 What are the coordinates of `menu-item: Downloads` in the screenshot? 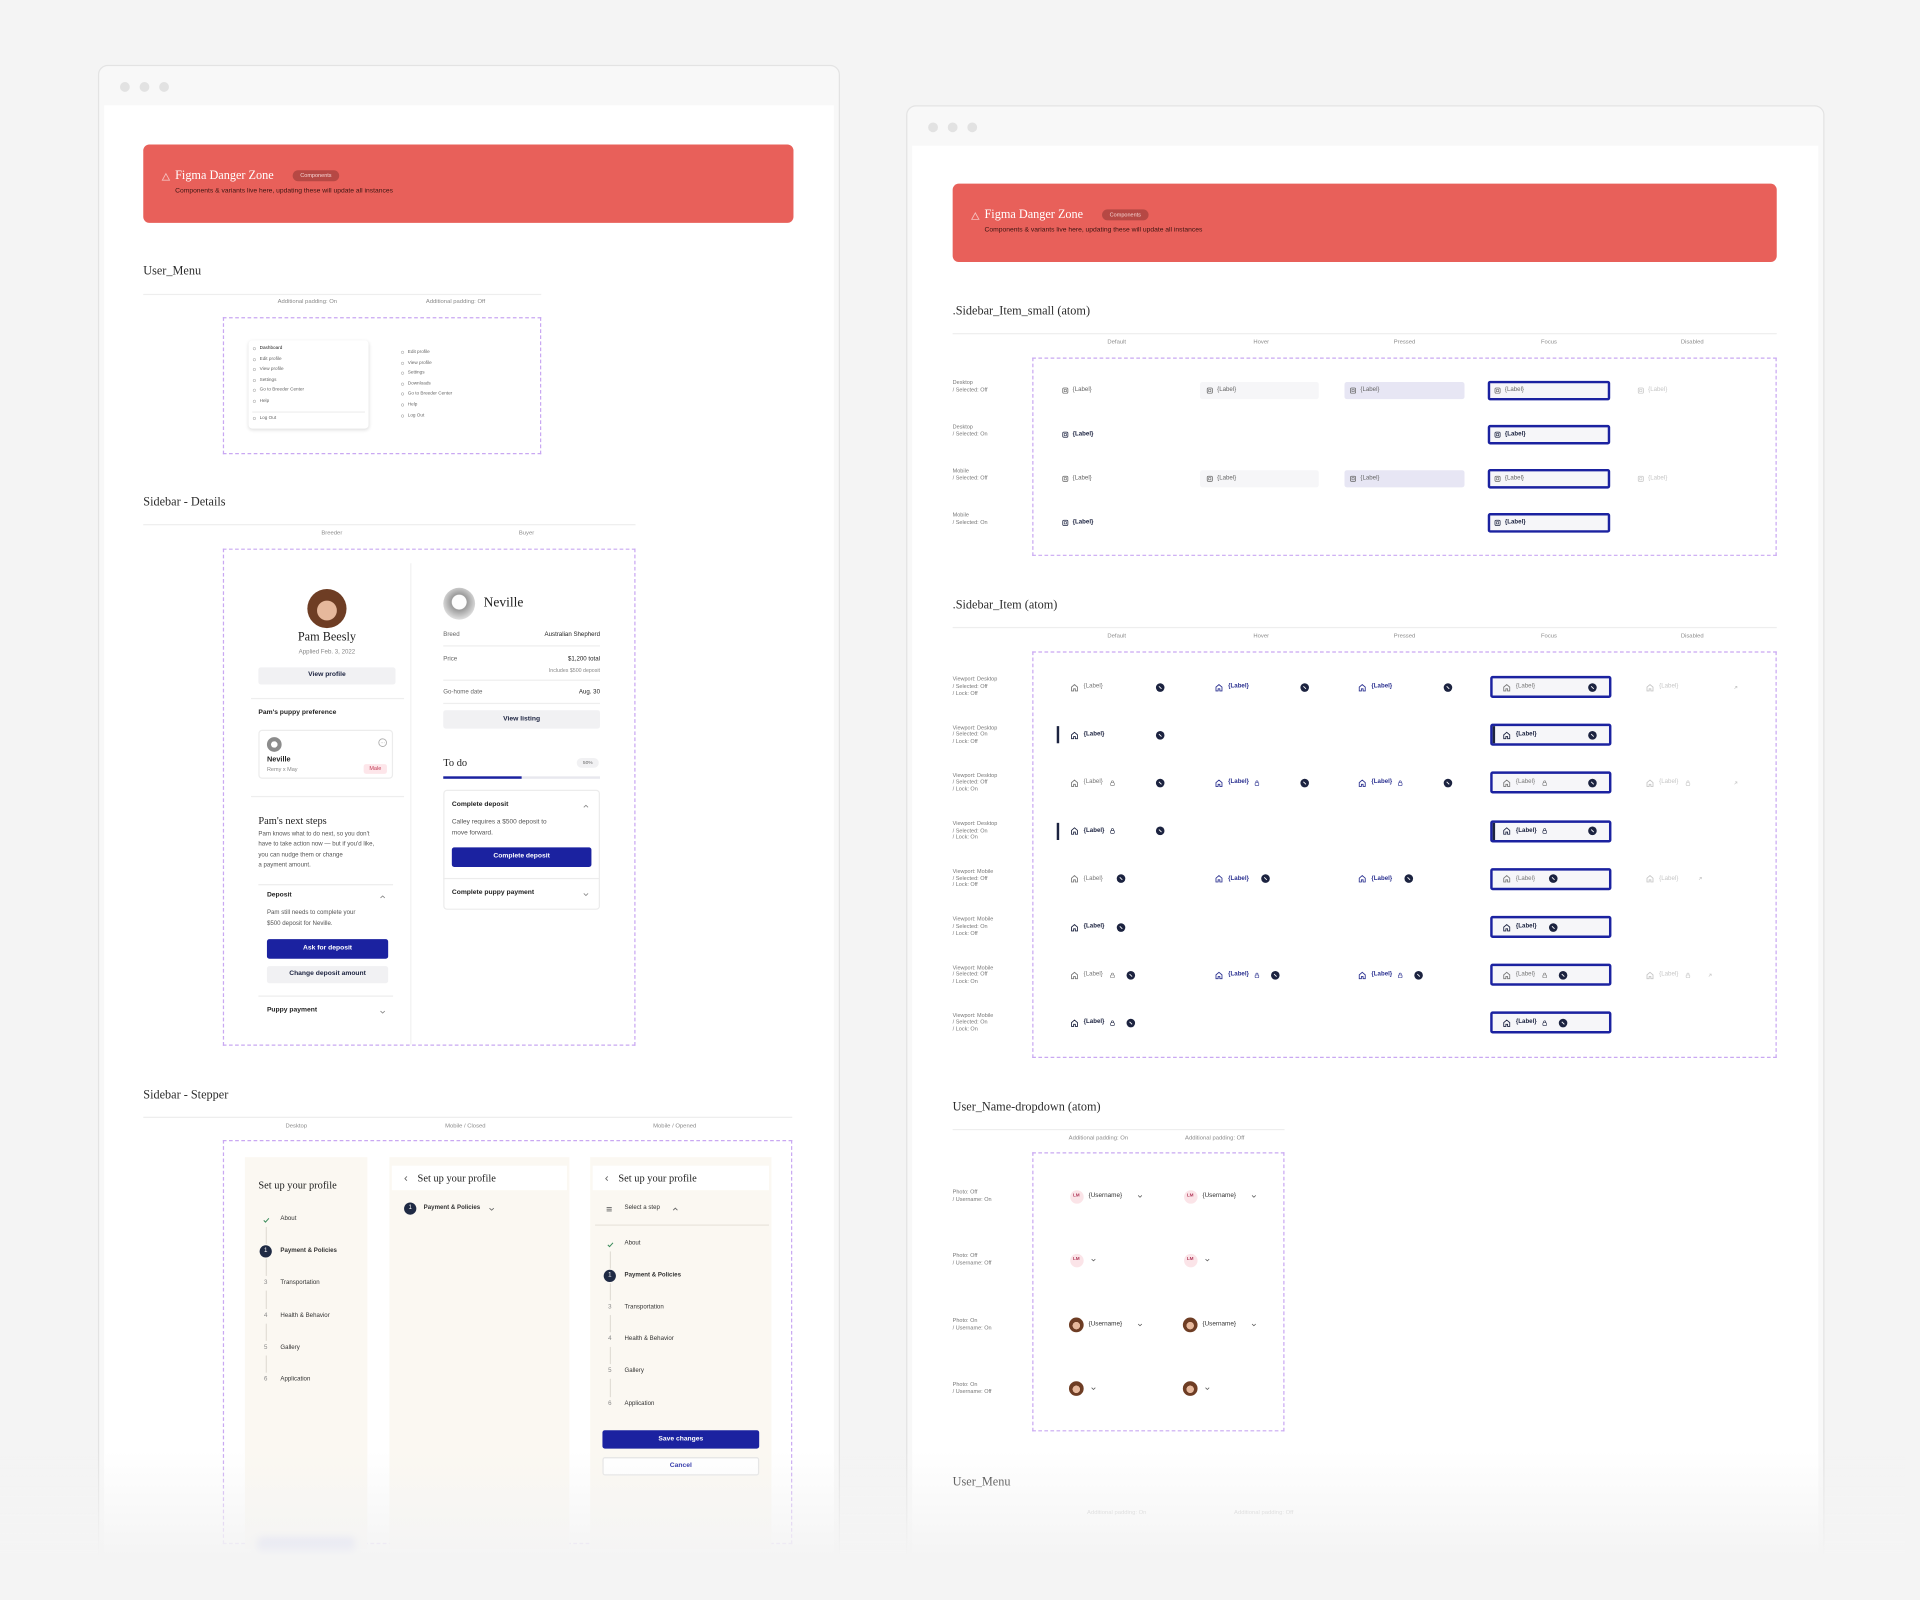 It's located at (419, 383).